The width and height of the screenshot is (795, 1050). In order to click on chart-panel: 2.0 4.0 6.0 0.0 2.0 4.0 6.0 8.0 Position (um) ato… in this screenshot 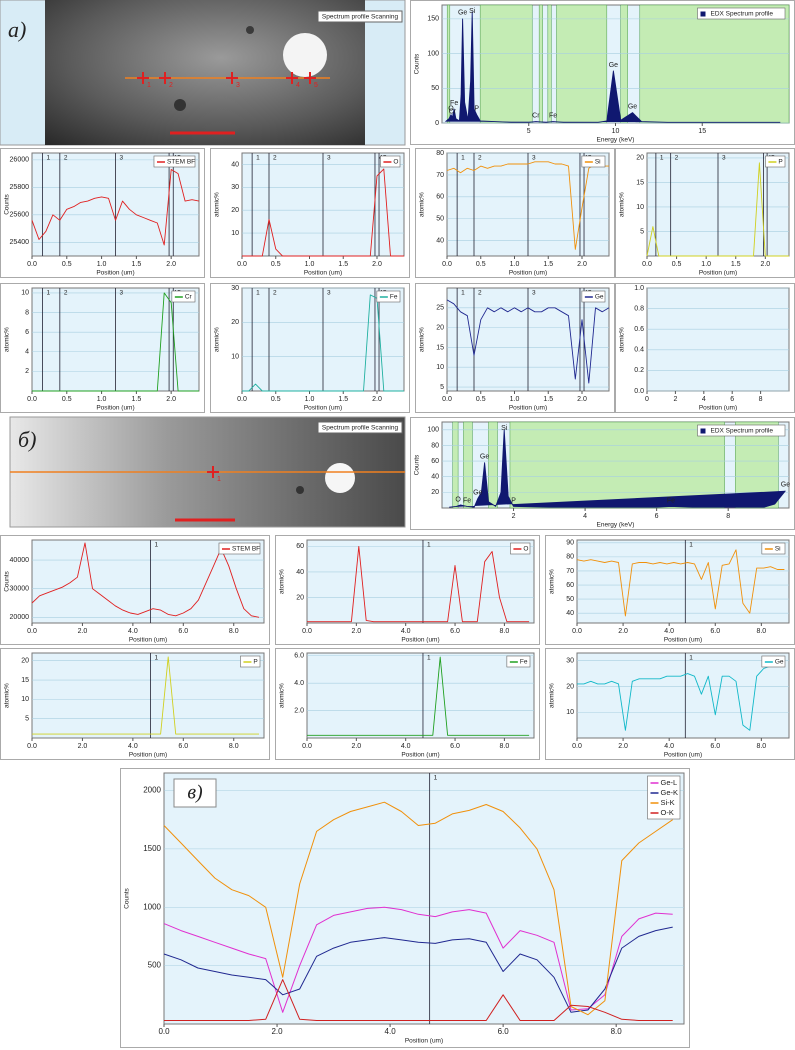, I will do `click(407, 704)`.